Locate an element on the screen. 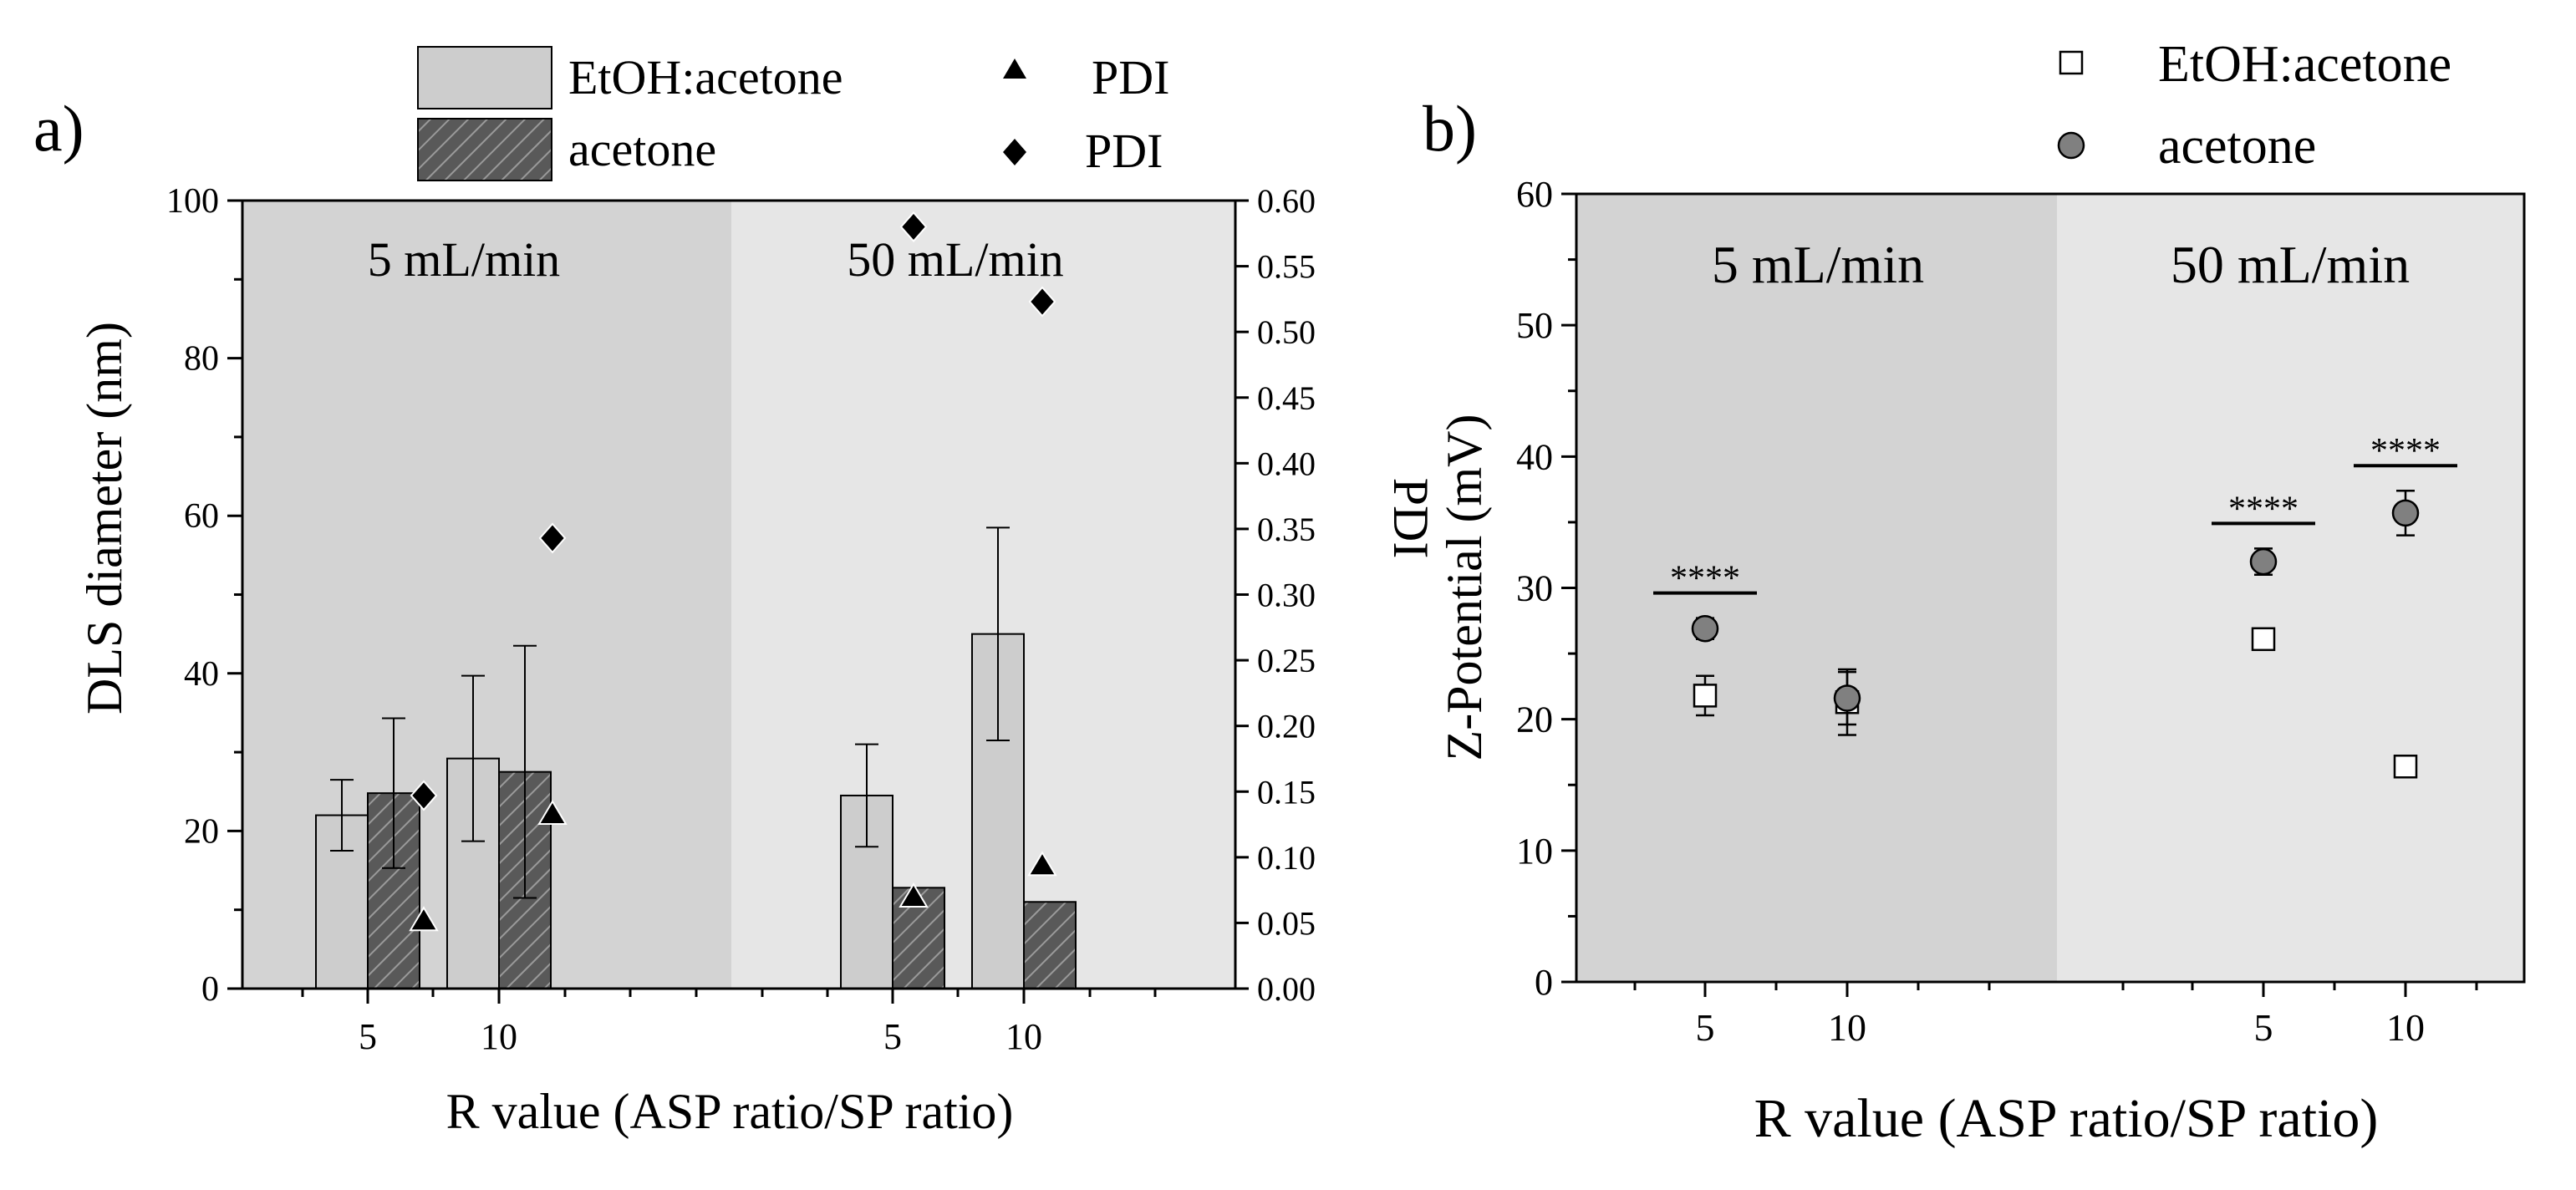 The width and height of the screenshot is (2576, 1190). panel-a-legend: EtOH:acetone acetone PDI PDI is located at coordinates (793, 113).